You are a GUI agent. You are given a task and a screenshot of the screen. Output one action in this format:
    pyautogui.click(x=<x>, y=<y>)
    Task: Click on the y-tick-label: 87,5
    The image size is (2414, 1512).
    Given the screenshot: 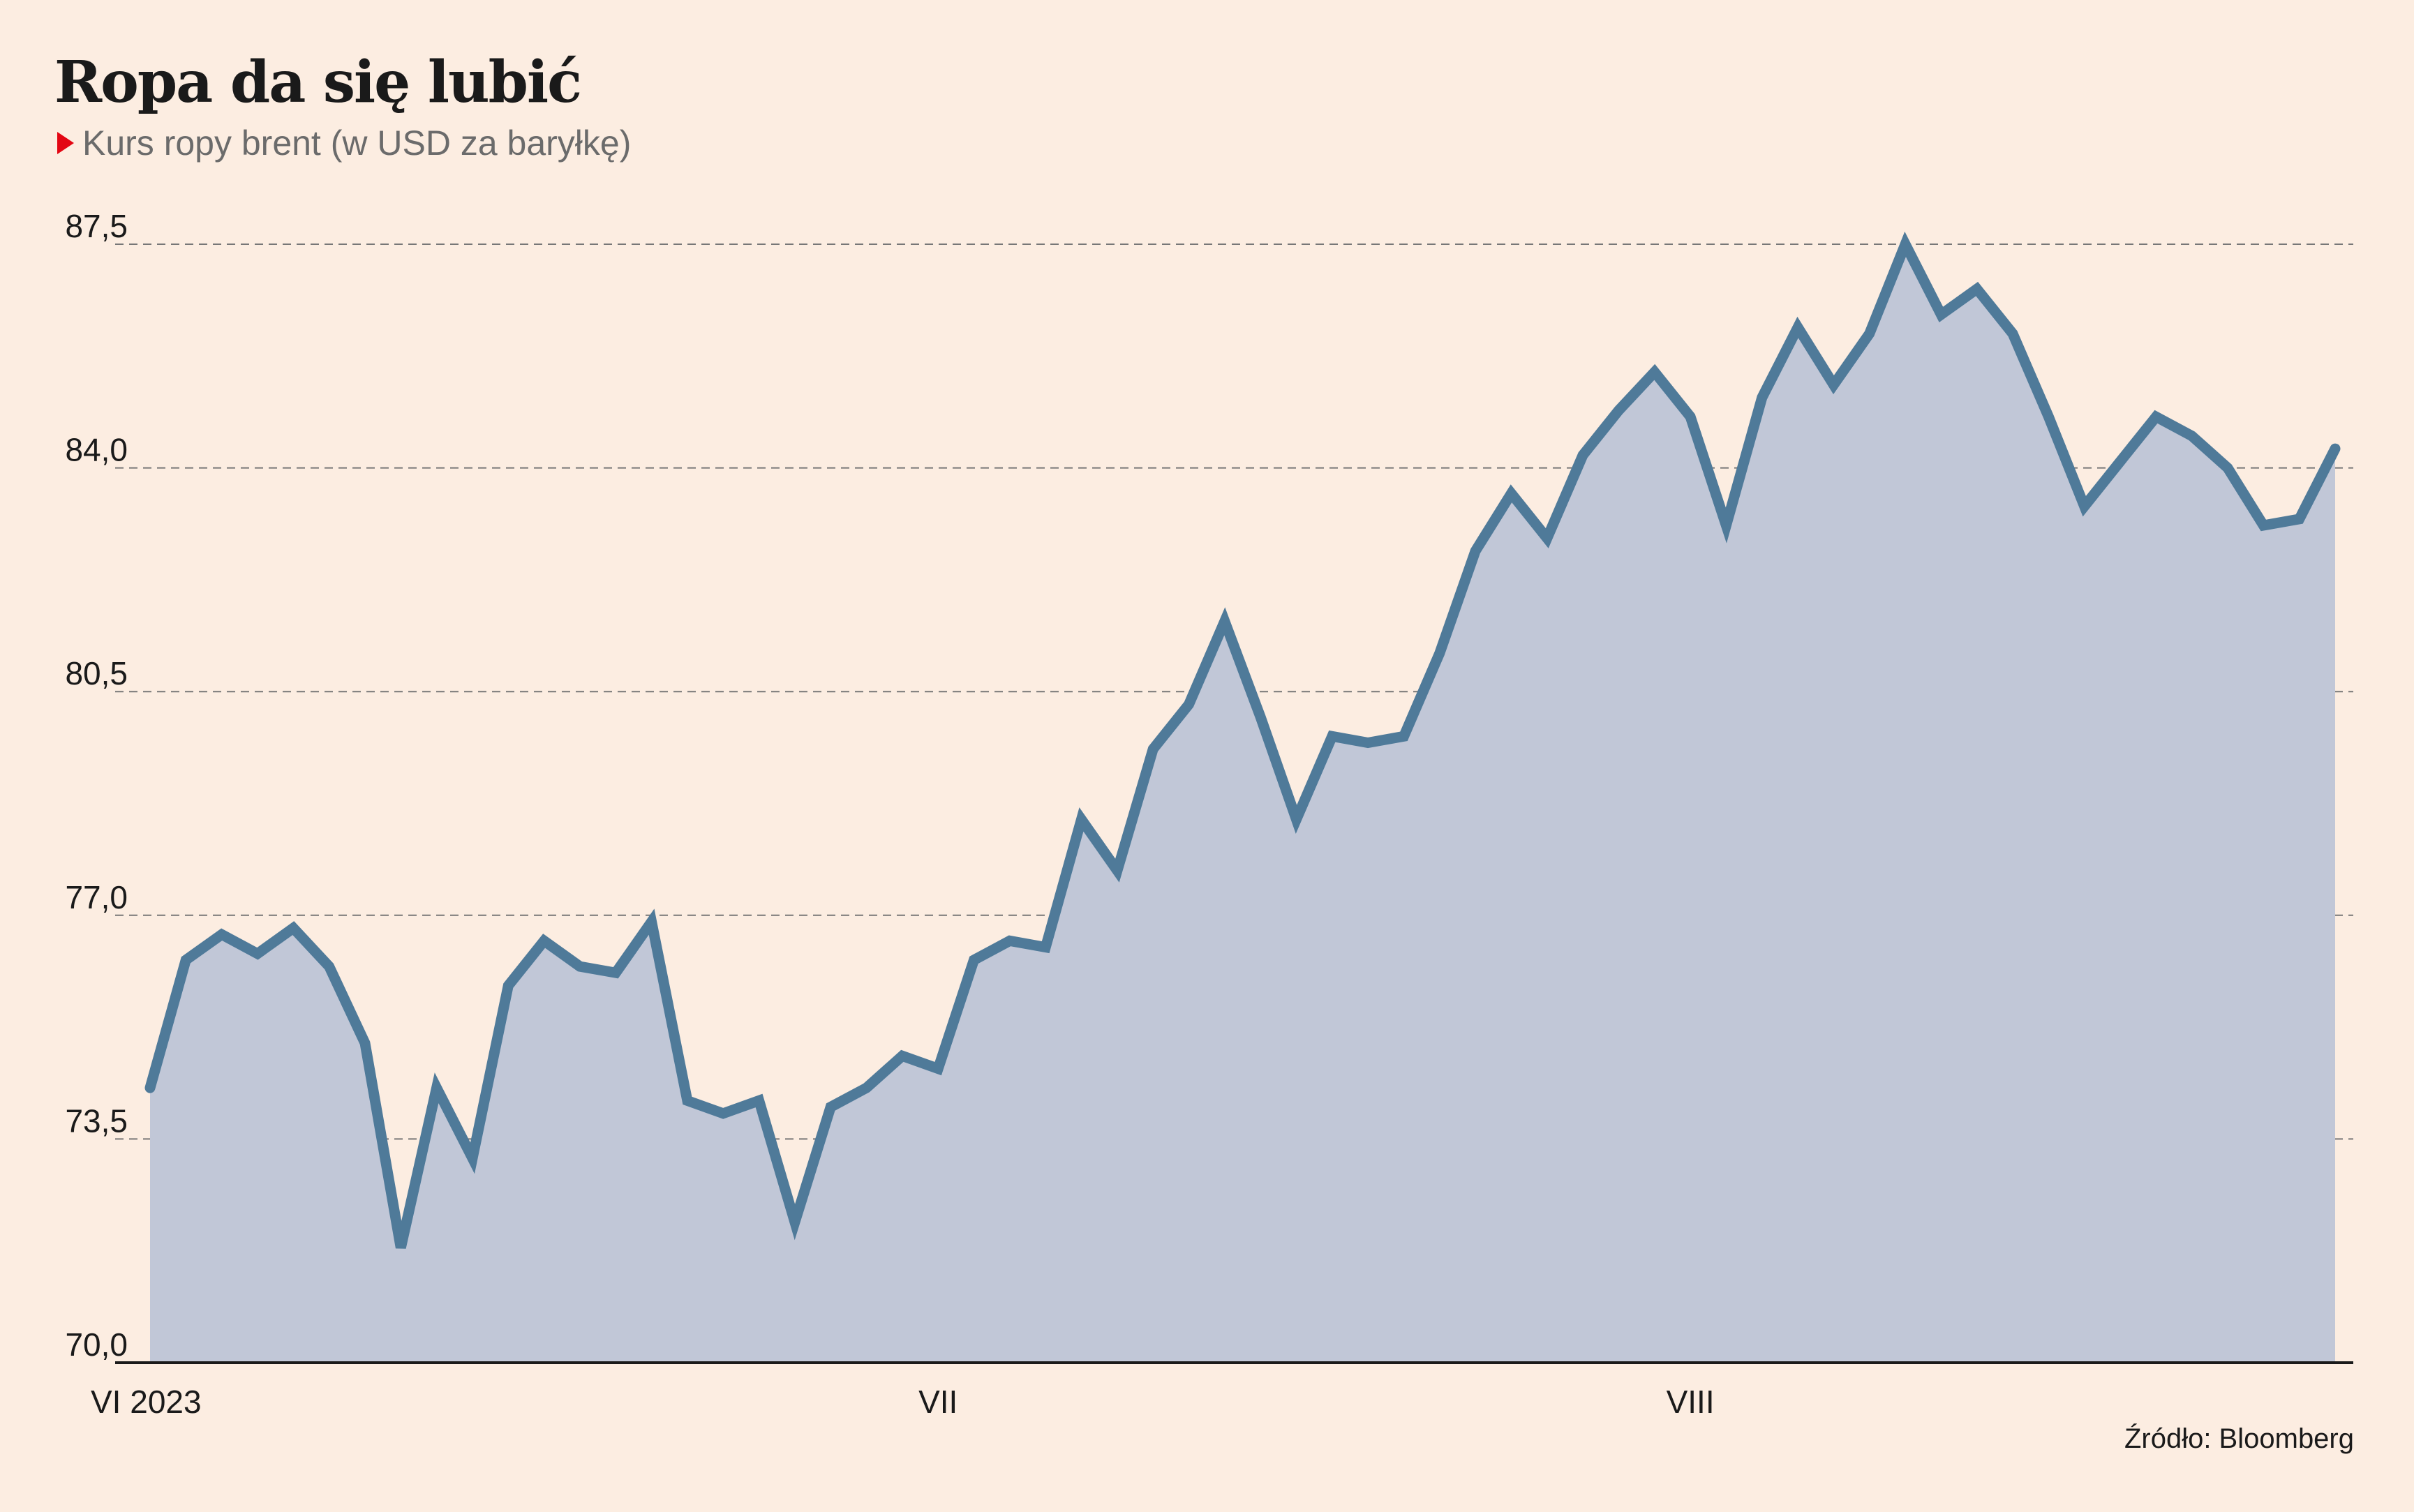 What is the action you would take?
    pyautogui.click(x=96, y=226)
    